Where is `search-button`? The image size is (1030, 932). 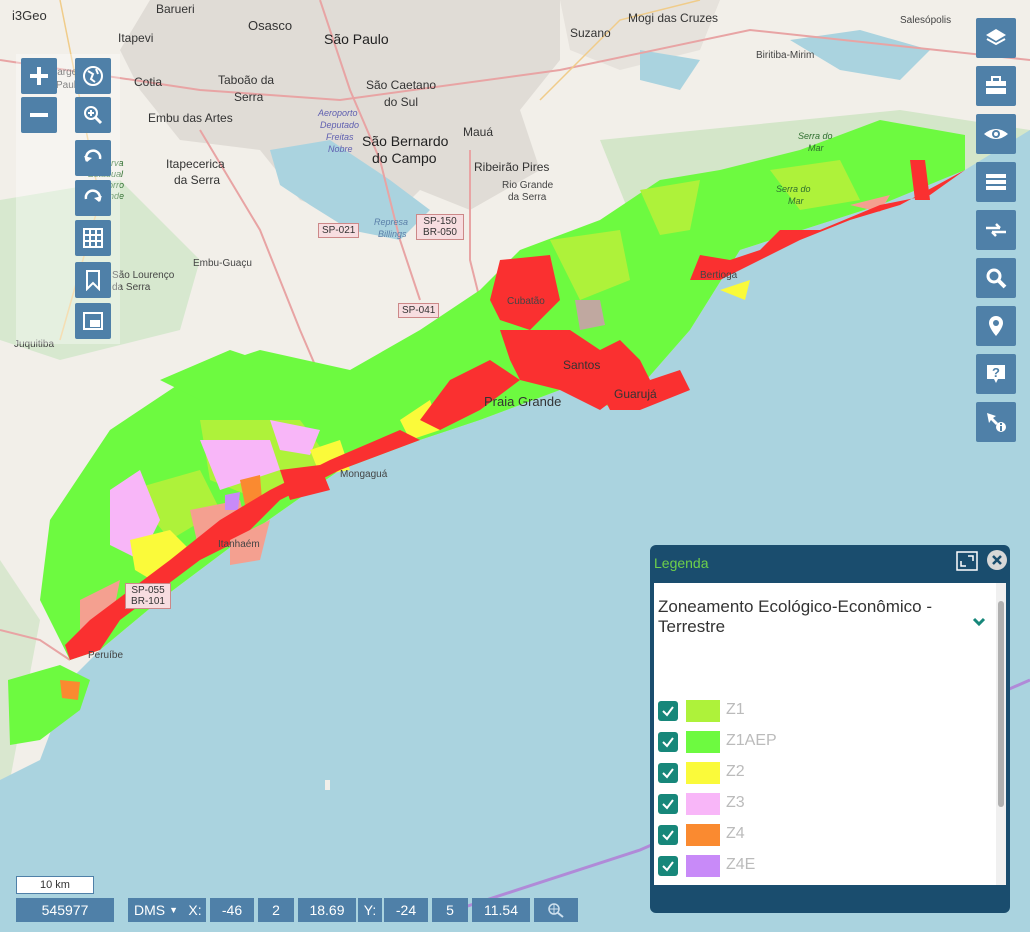 search-button is located at coordinates (996, 278).